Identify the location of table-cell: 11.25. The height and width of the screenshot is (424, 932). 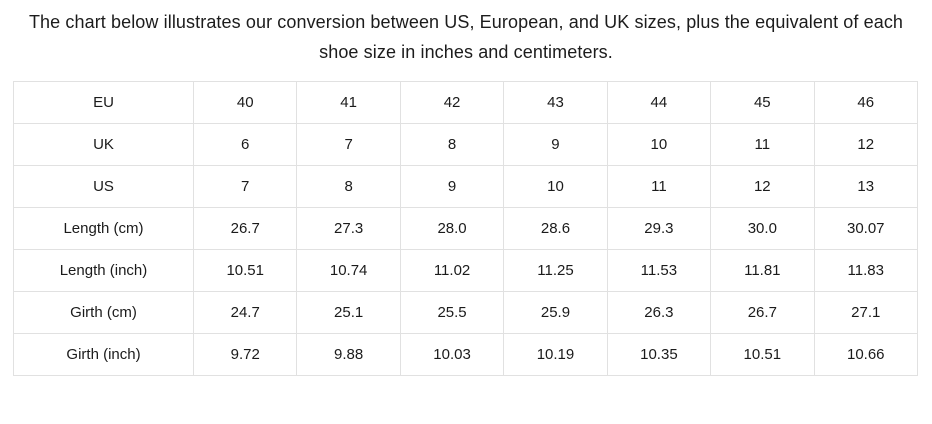
(555, 270).